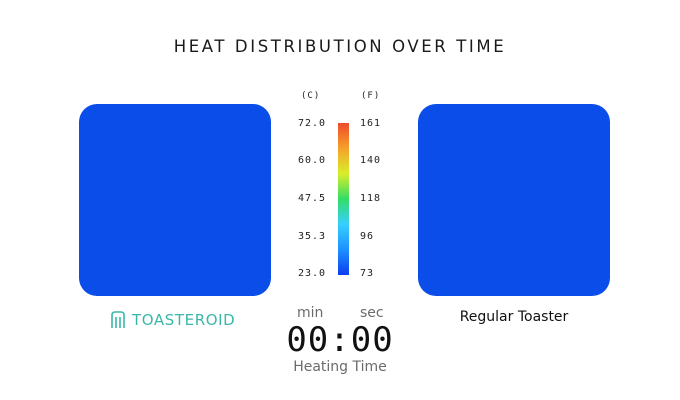 This screenshot has width=680, height=400. Describe the element at coordinates (371, 198) in the screenshot. I see `fahrenheit-tick: 118` at that location.